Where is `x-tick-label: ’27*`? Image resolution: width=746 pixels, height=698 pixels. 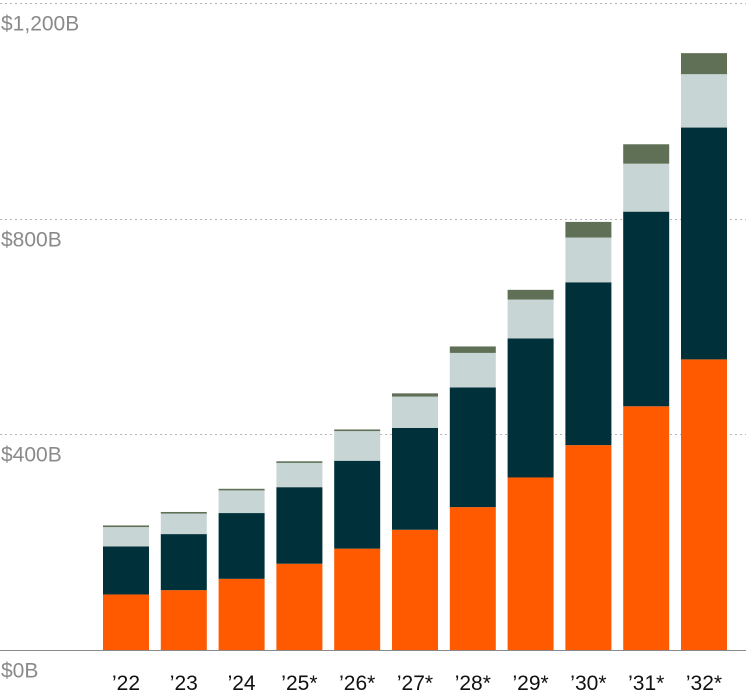 x-tick-label: ’27* is located at coordinates (415, 683).